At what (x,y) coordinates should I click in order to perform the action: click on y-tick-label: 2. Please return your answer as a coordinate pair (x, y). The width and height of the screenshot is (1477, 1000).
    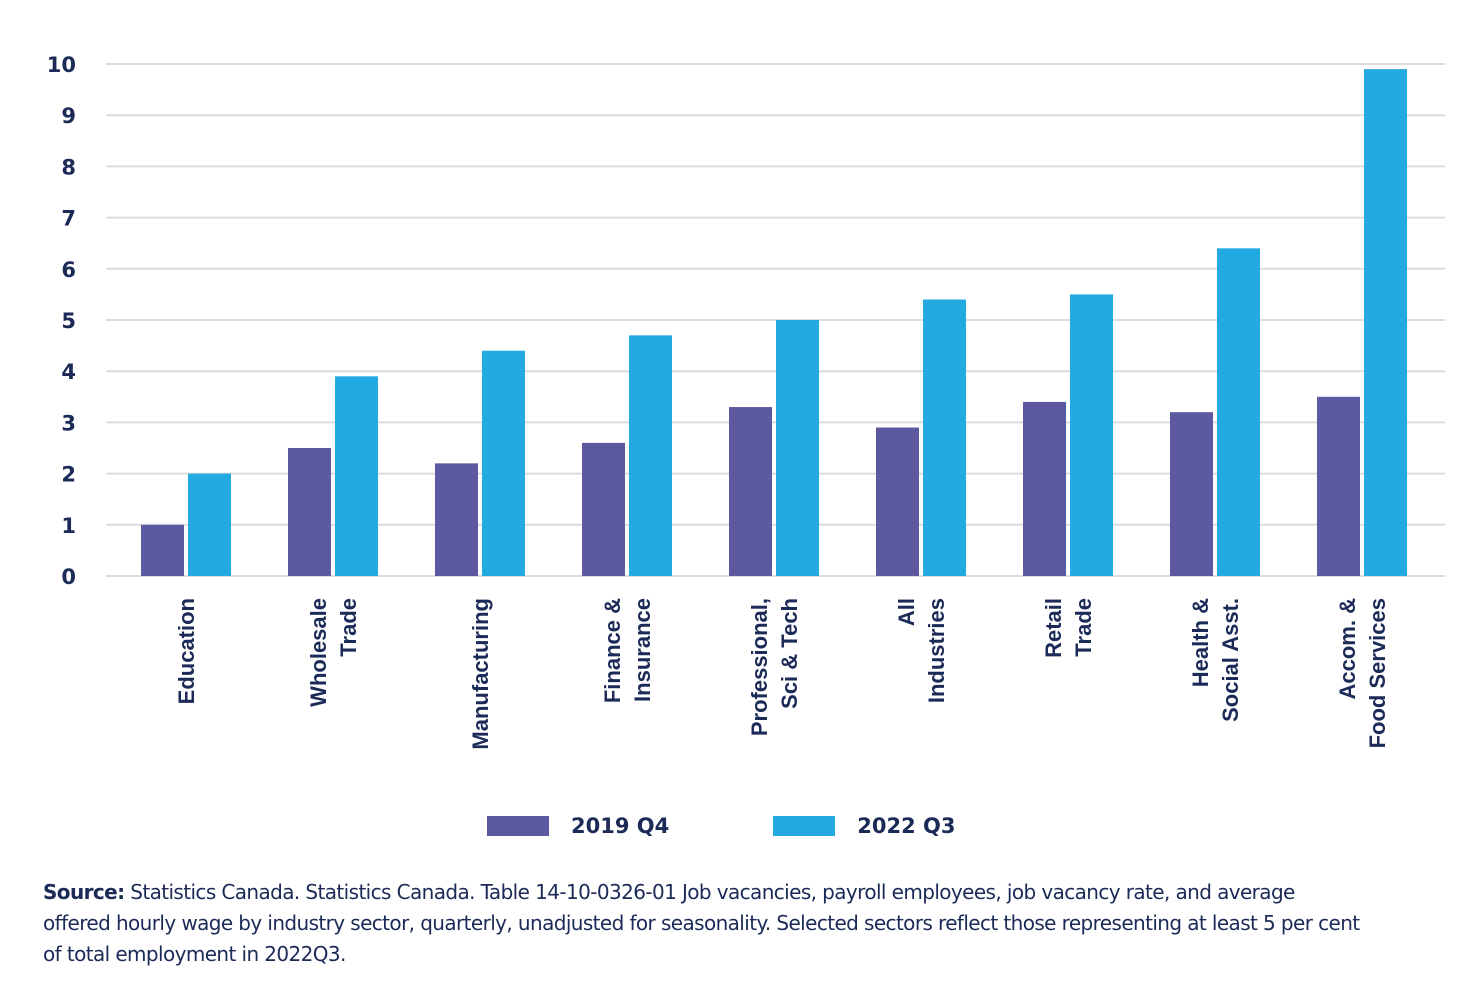
    Looking at the image, I should click on (68, 475).